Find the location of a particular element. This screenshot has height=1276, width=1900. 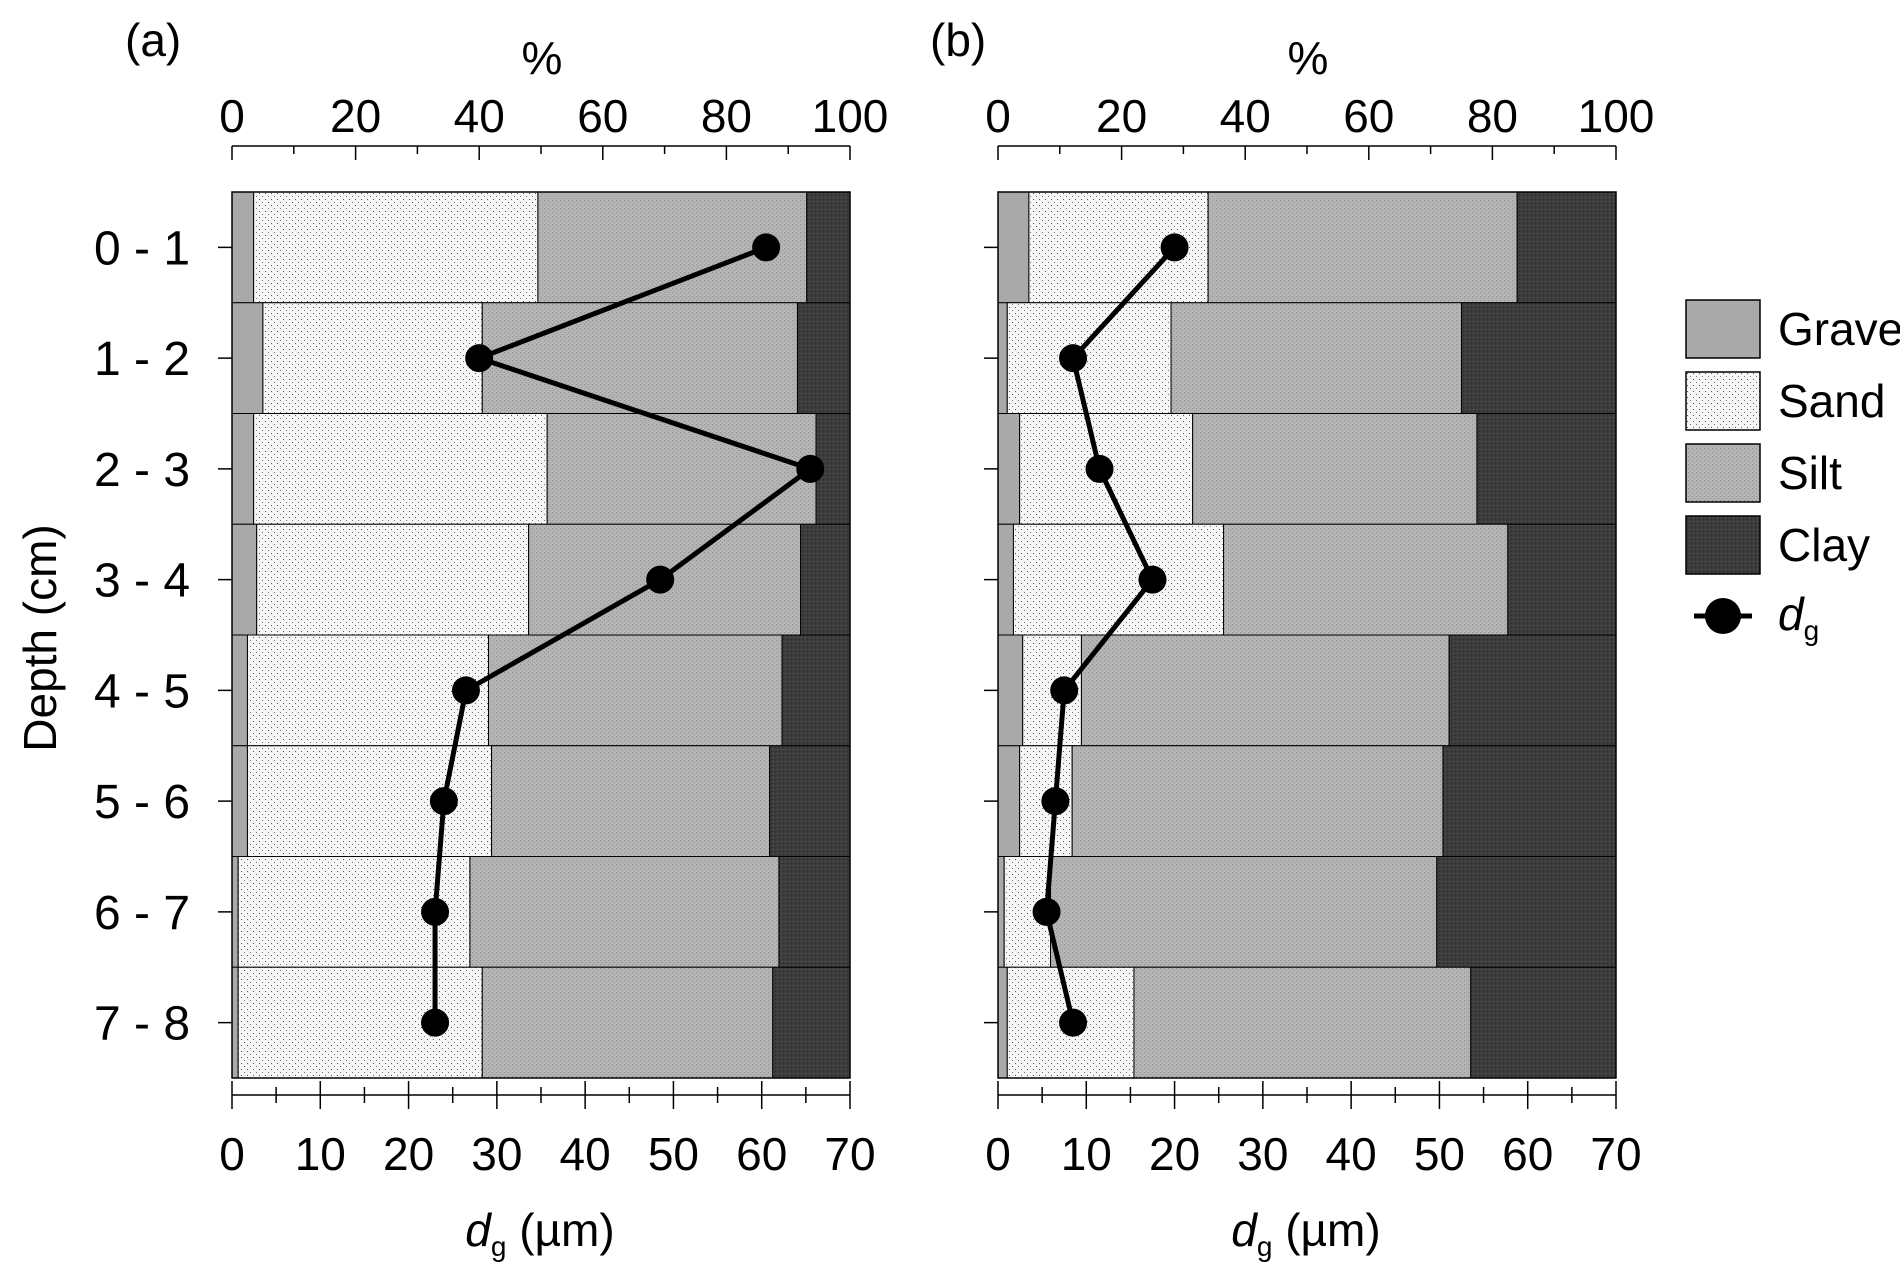

panel-b-bottom-axis-title: dg (µm) is located at coordinates (1305, 1233).